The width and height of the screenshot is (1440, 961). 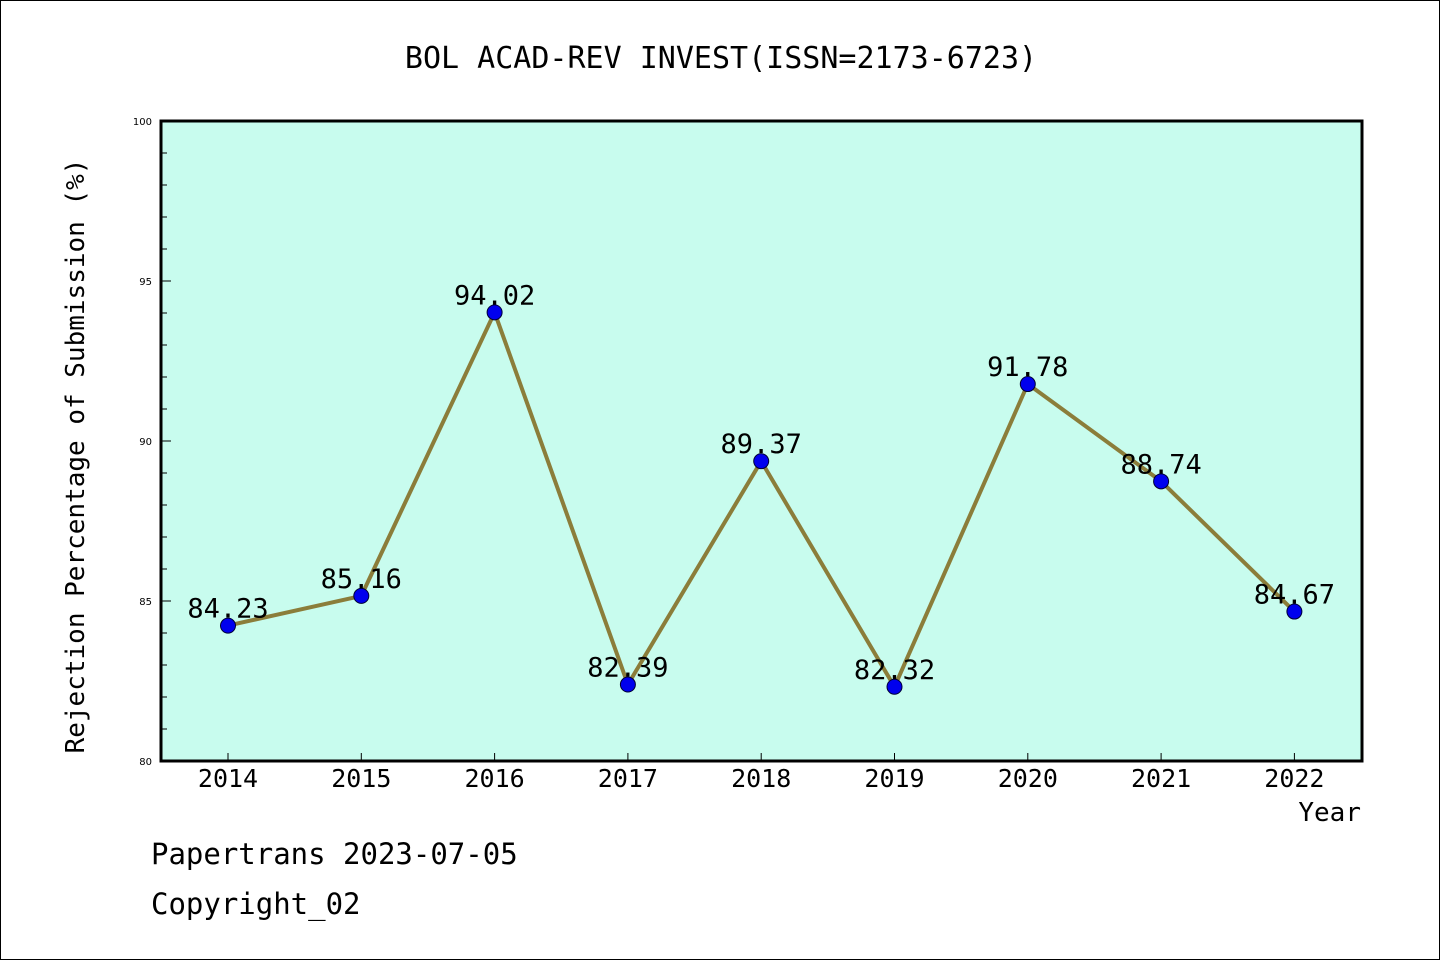 I want to click on data-label: 82.39, so click(x=627, y=668).